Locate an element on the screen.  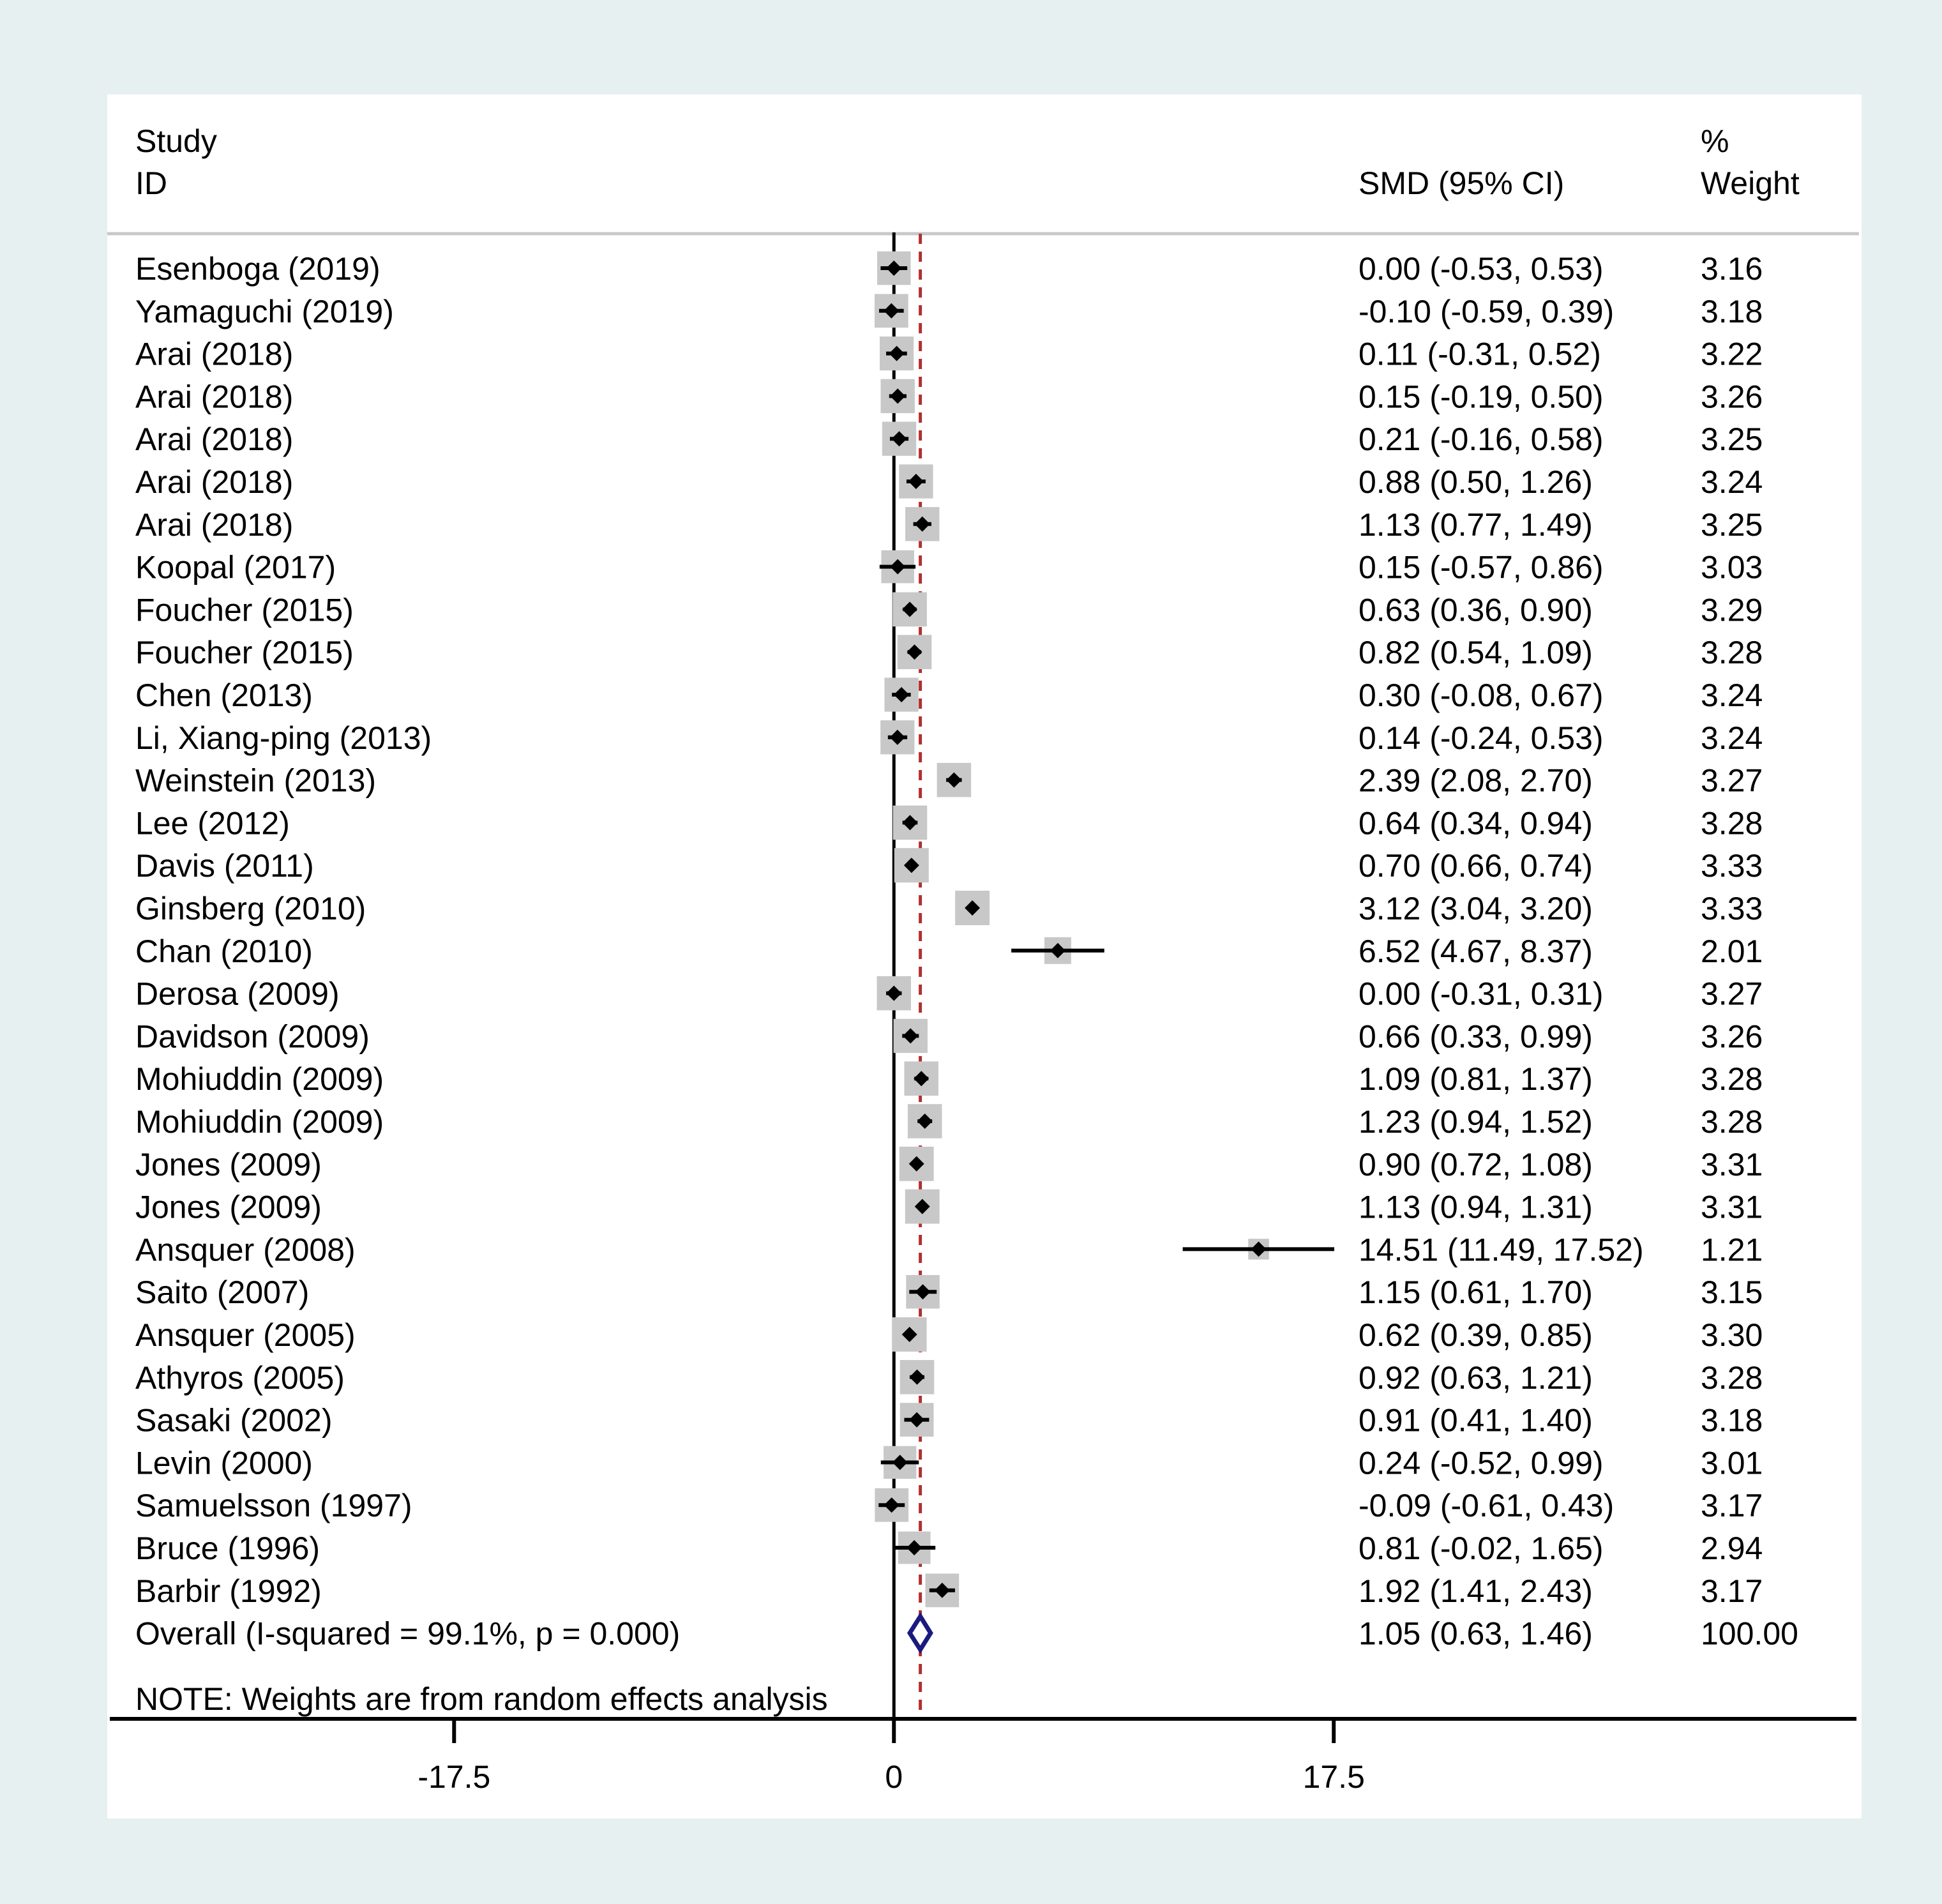
study-weight-text: 3.01 is located at coordinates (1732, 1463).